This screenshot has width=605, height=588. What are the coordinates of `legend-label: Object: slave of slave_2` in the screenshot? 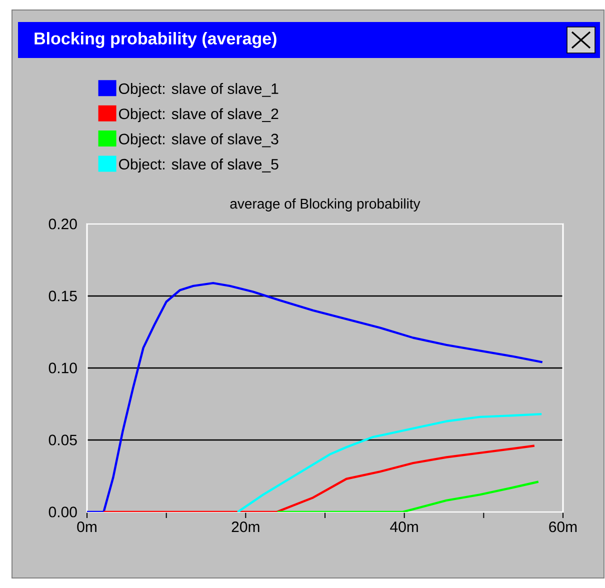 It's located at (198, 115).